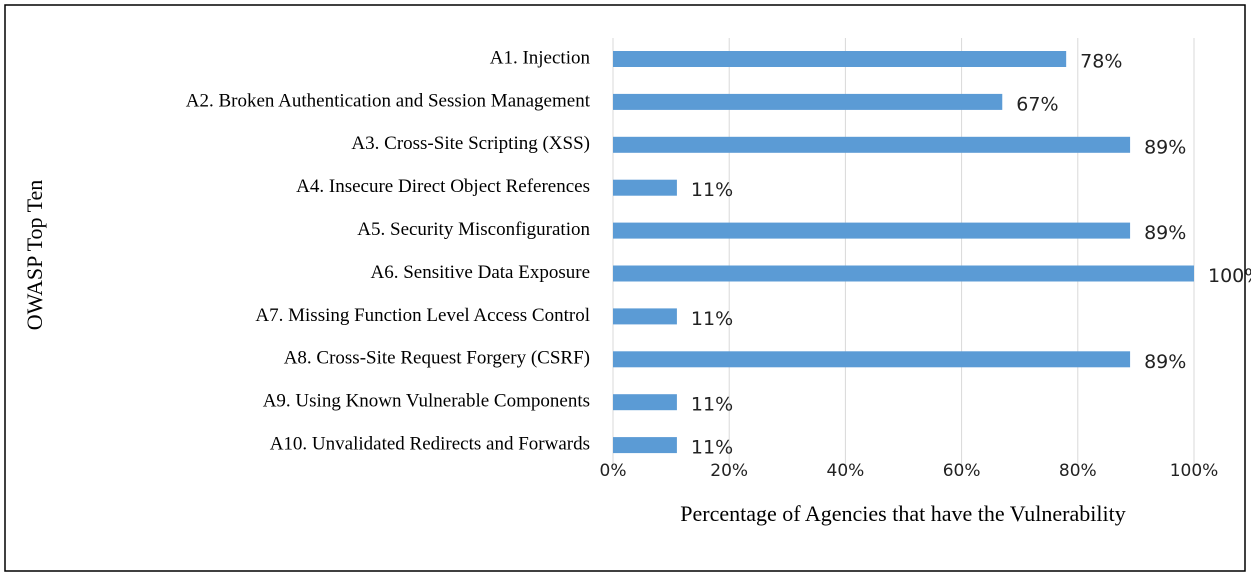 This screenshot has width=1251, height=577. Describe the element at coordinates (962, 471) in the screenshot. I see `x-tick-label: 60%` at that location.